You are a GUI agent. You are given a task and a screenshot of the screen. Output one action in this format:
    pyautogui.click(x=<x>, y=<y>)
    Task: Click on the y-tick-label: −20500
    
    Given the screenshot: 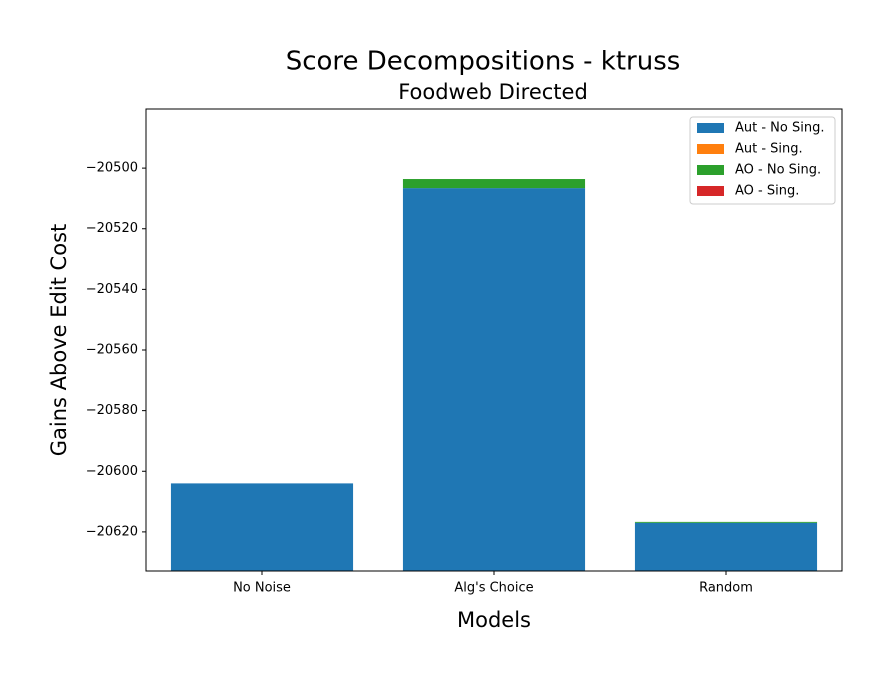 What is the action you would take?
    pyautogui.click(x=112, y=168)
    